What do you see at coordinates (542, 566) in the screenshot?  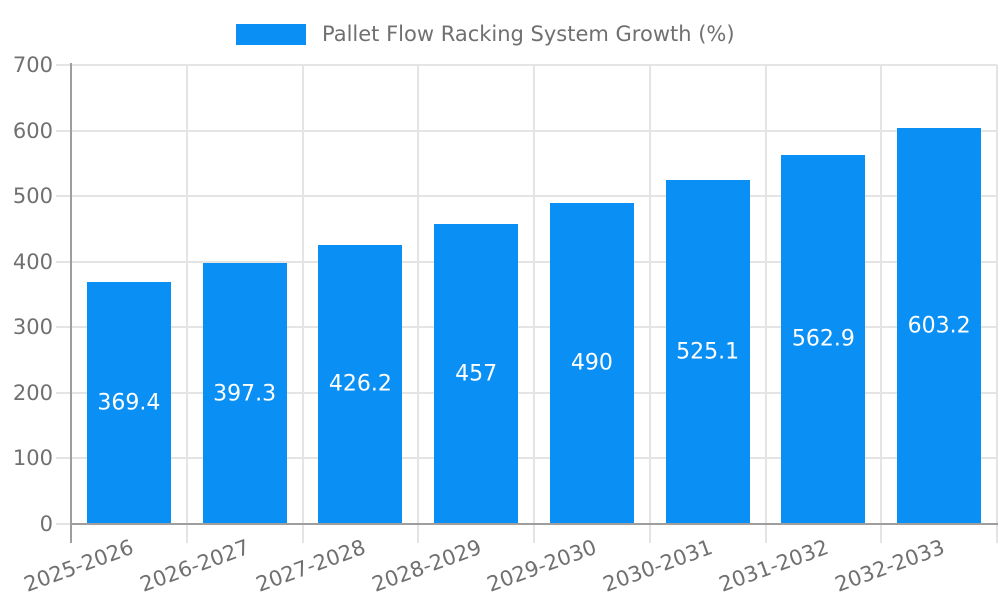 I see `x-tick-label: 2029-2030` at bounding box center [542, 566].